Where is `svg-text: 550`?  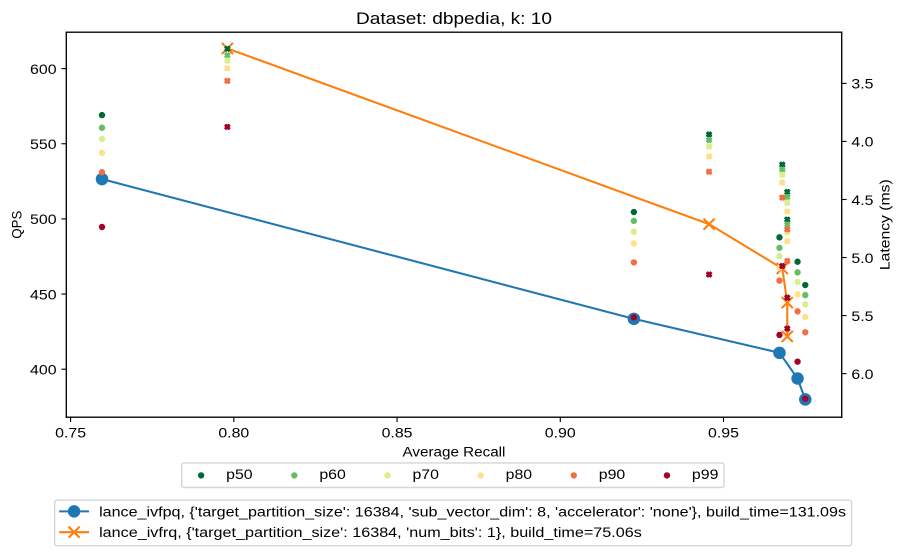 svg-text: 550 is located at coordinates (43, 144).